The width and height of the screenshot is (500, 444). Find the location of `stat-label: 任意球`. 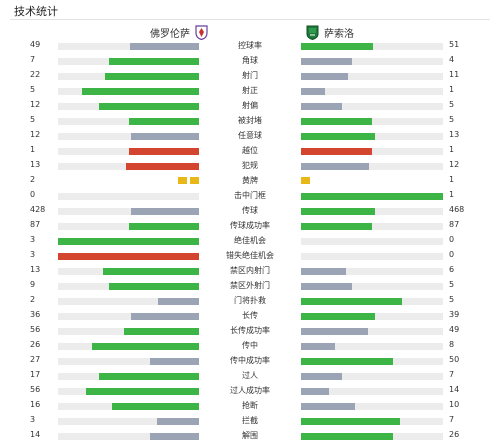

stat-label: 任意球 is located at coordinates (250, 135).